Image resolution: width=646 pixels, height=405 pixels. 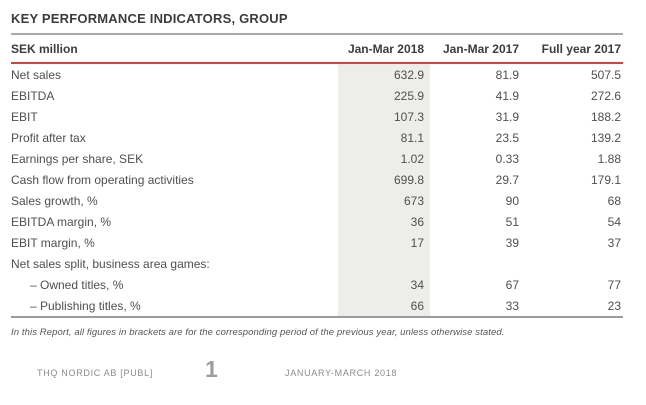 I want to click on value-jan-mar-2017: 31.9, so click(x=507, y=116).